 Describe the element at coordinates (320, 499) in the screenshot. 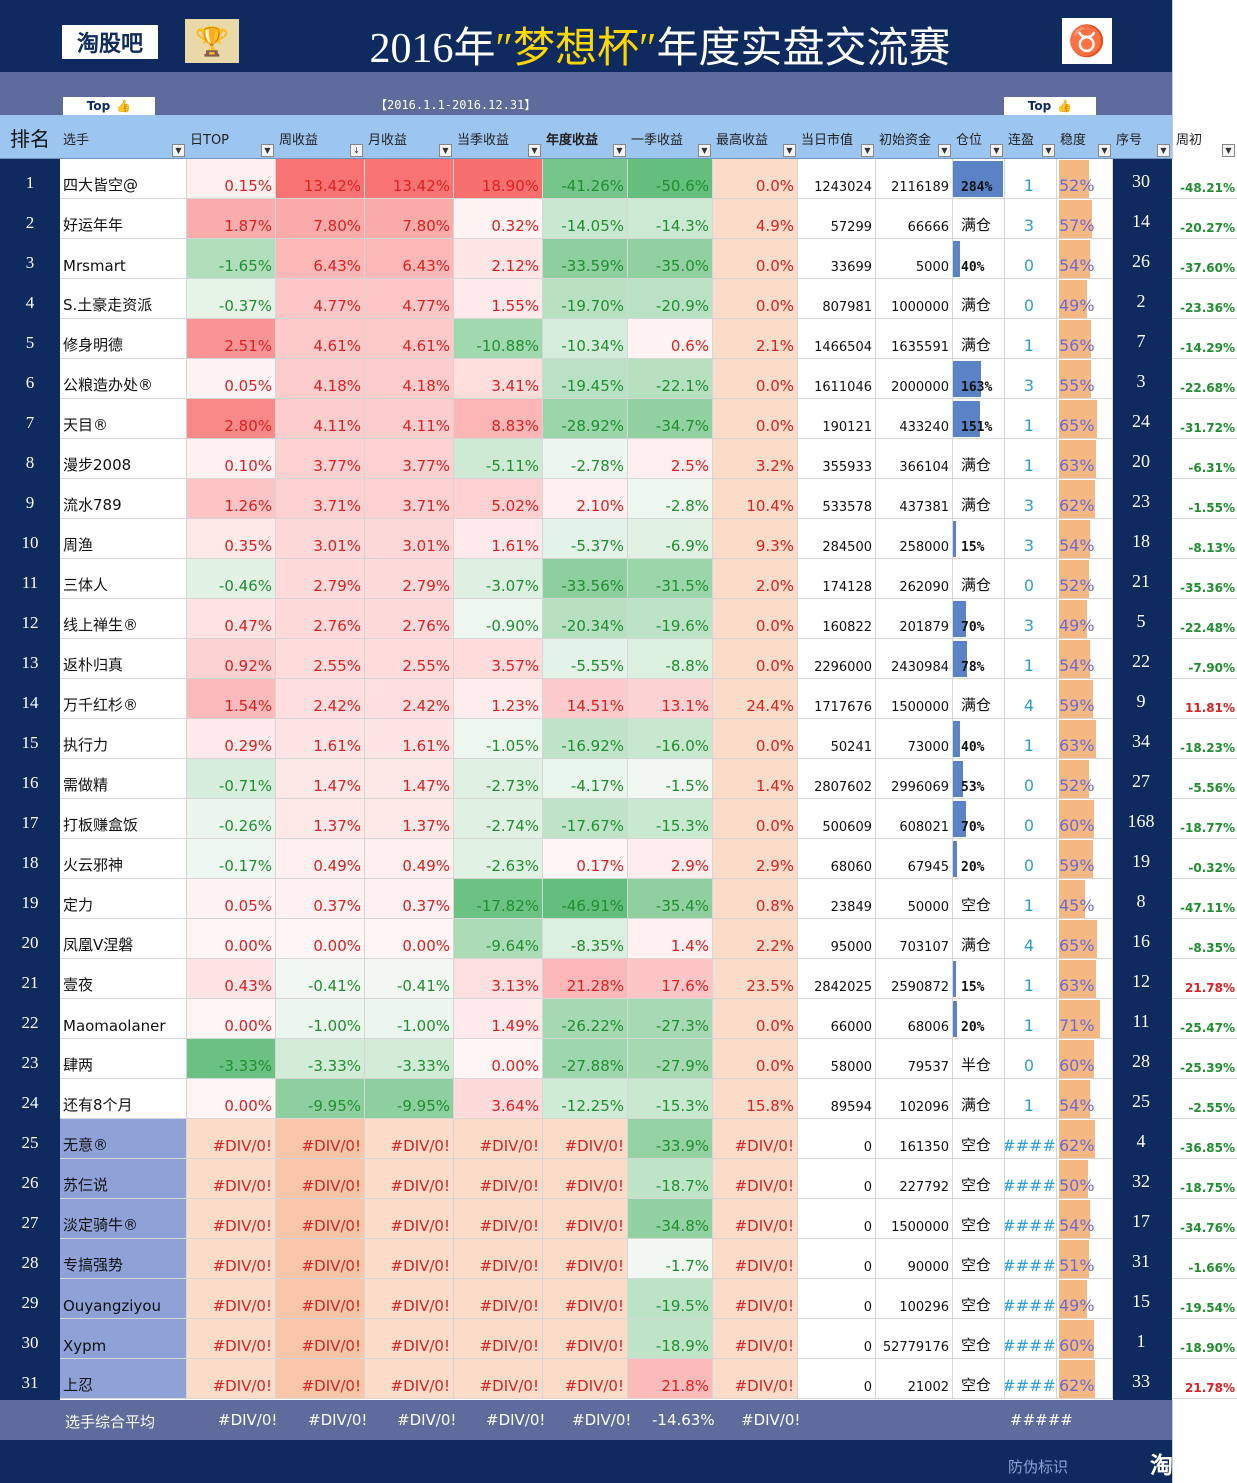

I see `cell-week: 3.71%` at that location.